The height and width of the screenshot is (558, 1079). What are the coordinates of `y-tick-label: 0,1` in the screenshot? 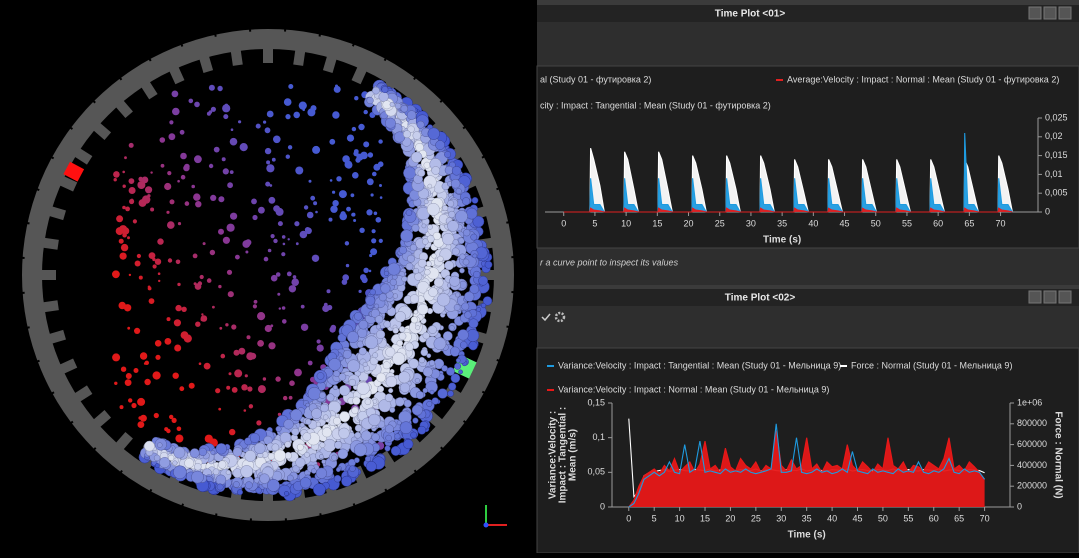 It's located at (598, 437).